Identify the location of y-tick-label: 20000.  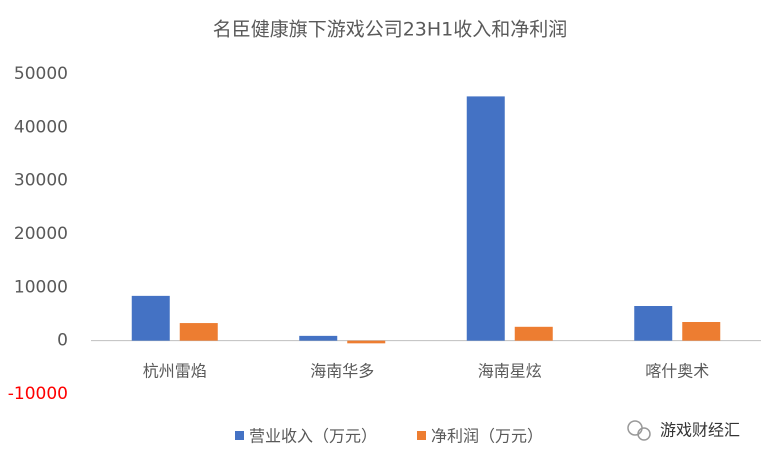
(41, 234).